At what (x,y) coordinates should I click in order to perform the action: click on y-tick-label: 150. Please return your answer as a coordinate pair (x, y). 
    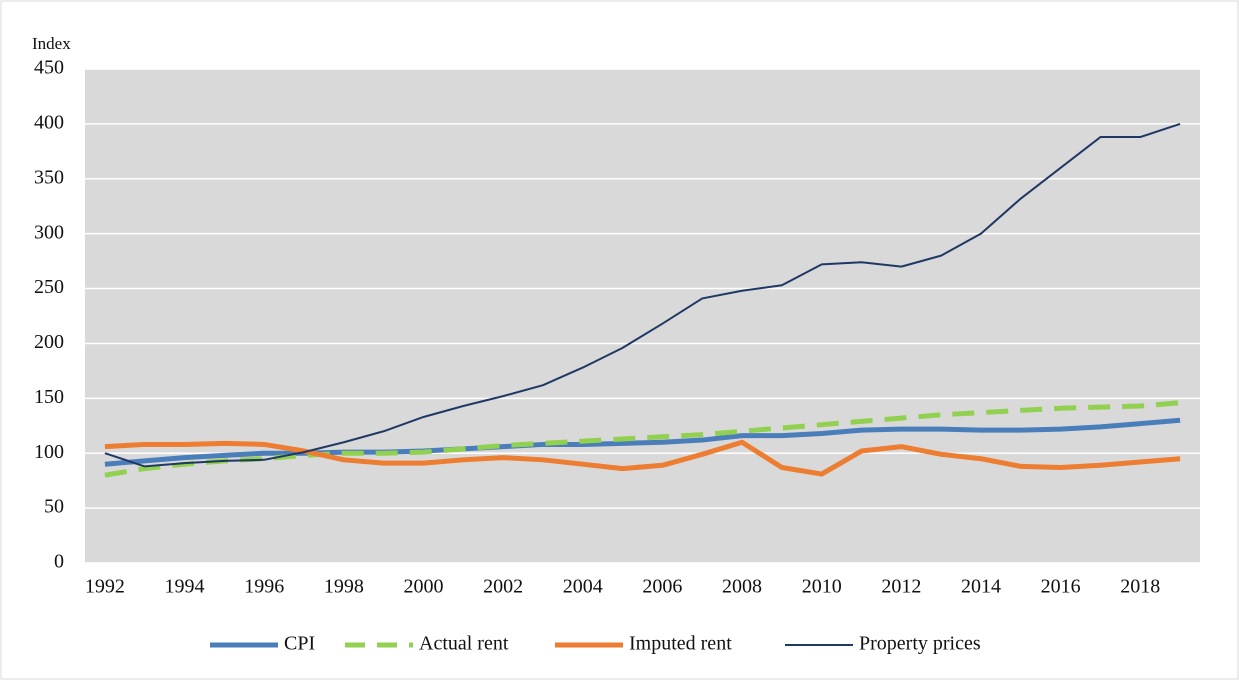
    Looking at the image, I should click on (49, 397).